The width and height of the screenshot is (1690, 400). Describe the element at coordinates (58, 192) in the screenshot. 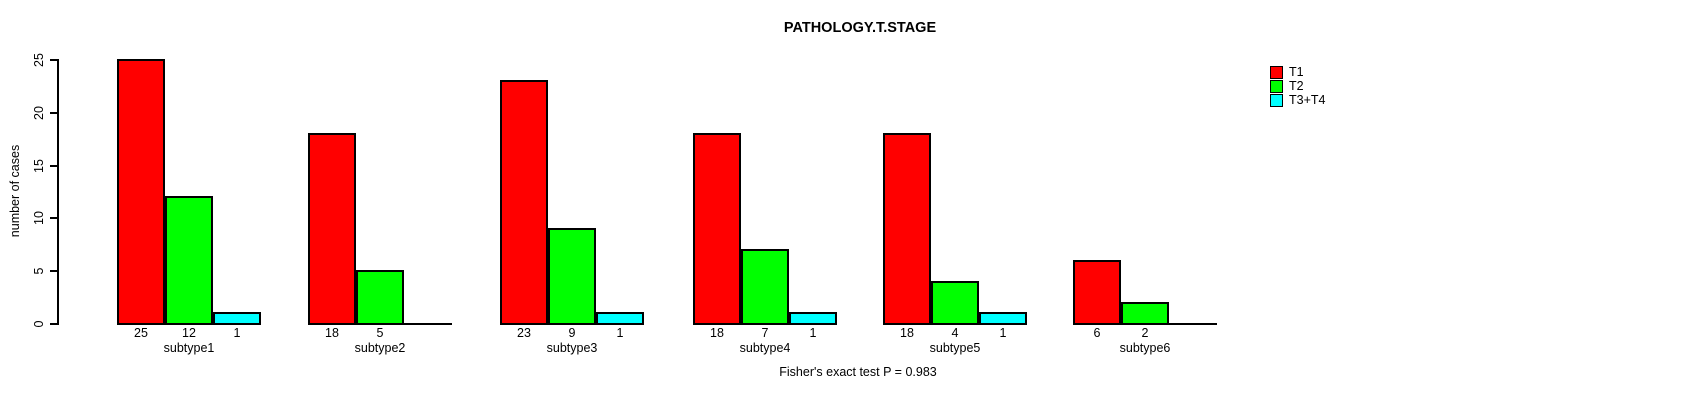

I see `y-axis-line` at that location.